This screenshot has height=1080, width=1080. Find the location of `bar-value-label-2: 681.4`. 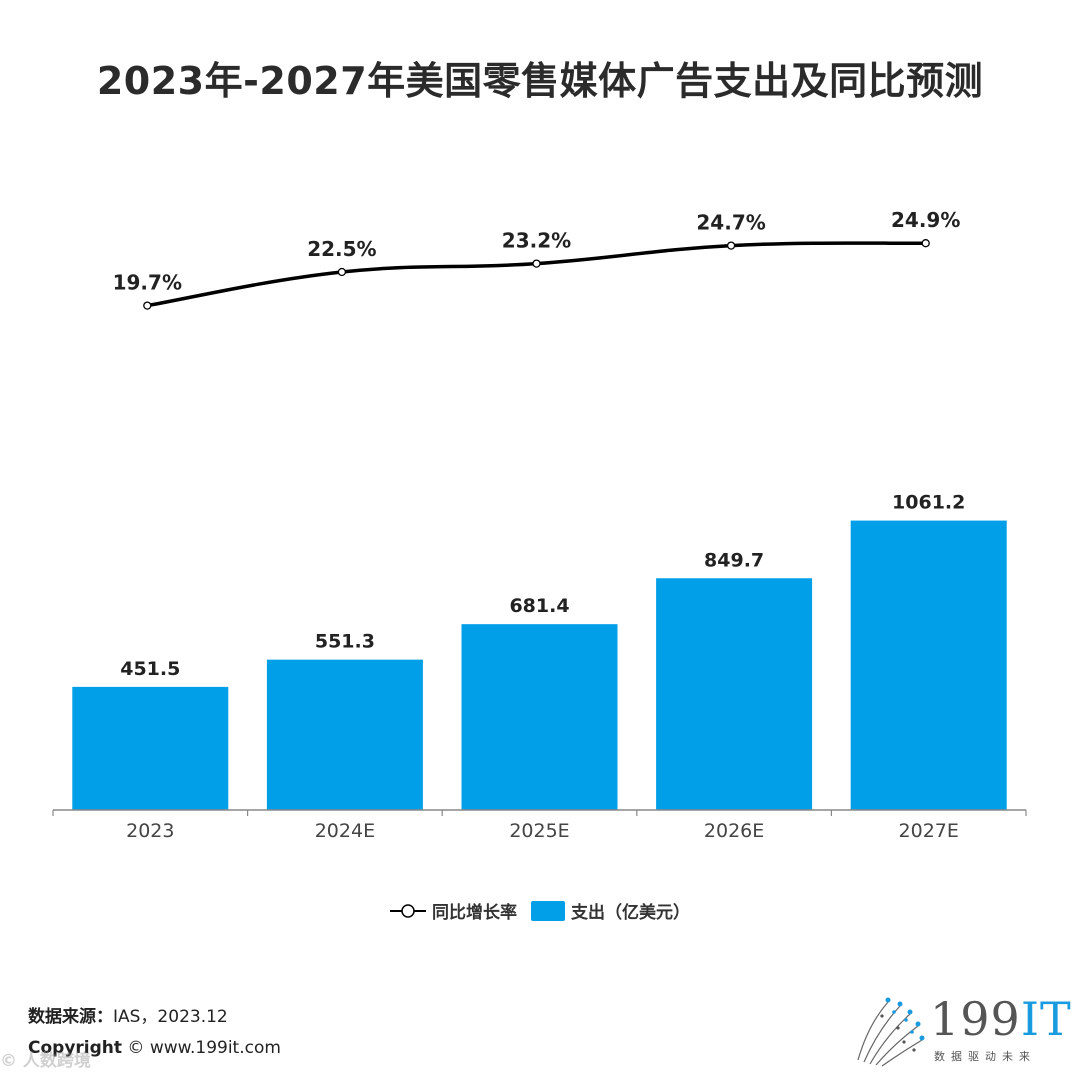

bar-value-label-2: 681.4 is located at coordinates (539, 606).